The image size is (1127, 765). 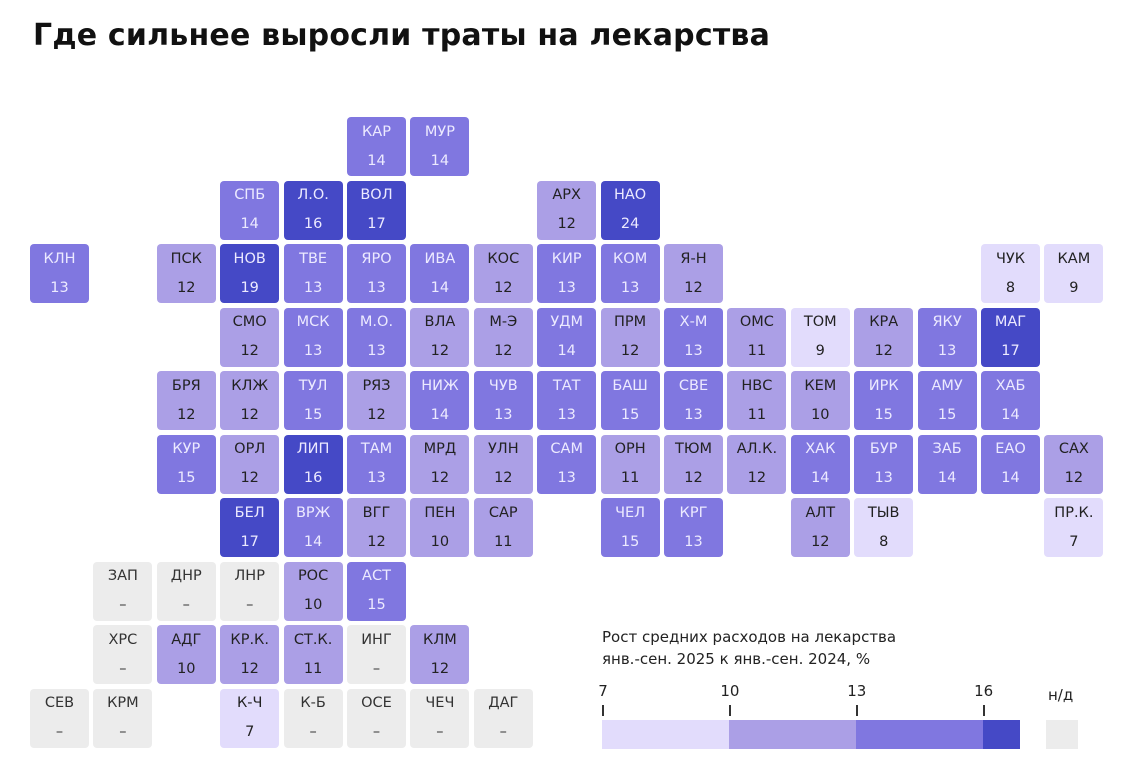 What do you see at coordinates (250, 464) in the screenshot?
I see `region-tile: ОРЛ 12` at bounding box center [250, 464].